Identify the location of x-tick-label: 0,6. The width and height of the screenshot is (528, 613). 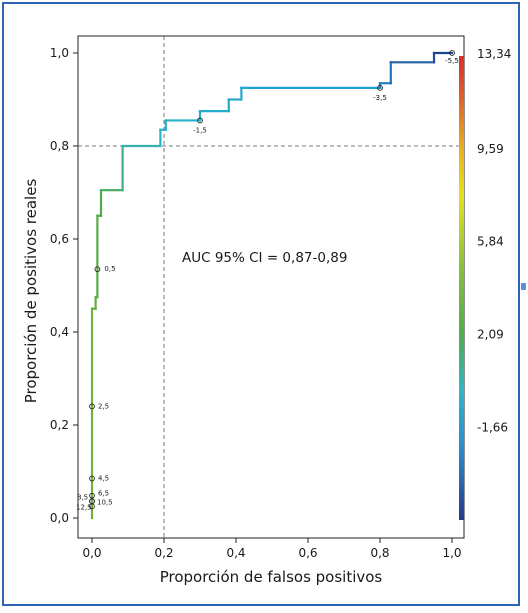
(307, 553).